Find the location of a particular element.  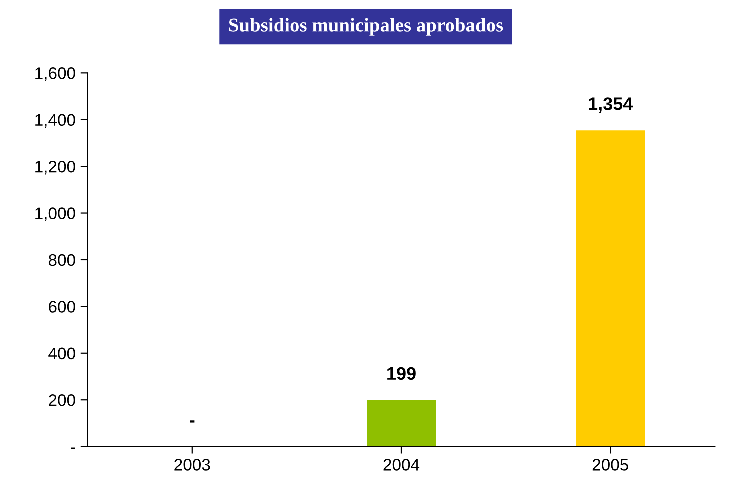

y-tick-label: - is located at coordinates (73, 449).